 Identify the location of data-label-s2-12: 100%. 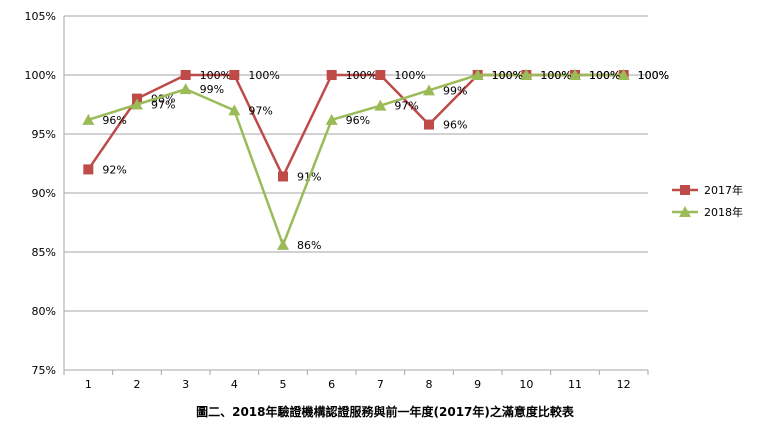
(653, 75).